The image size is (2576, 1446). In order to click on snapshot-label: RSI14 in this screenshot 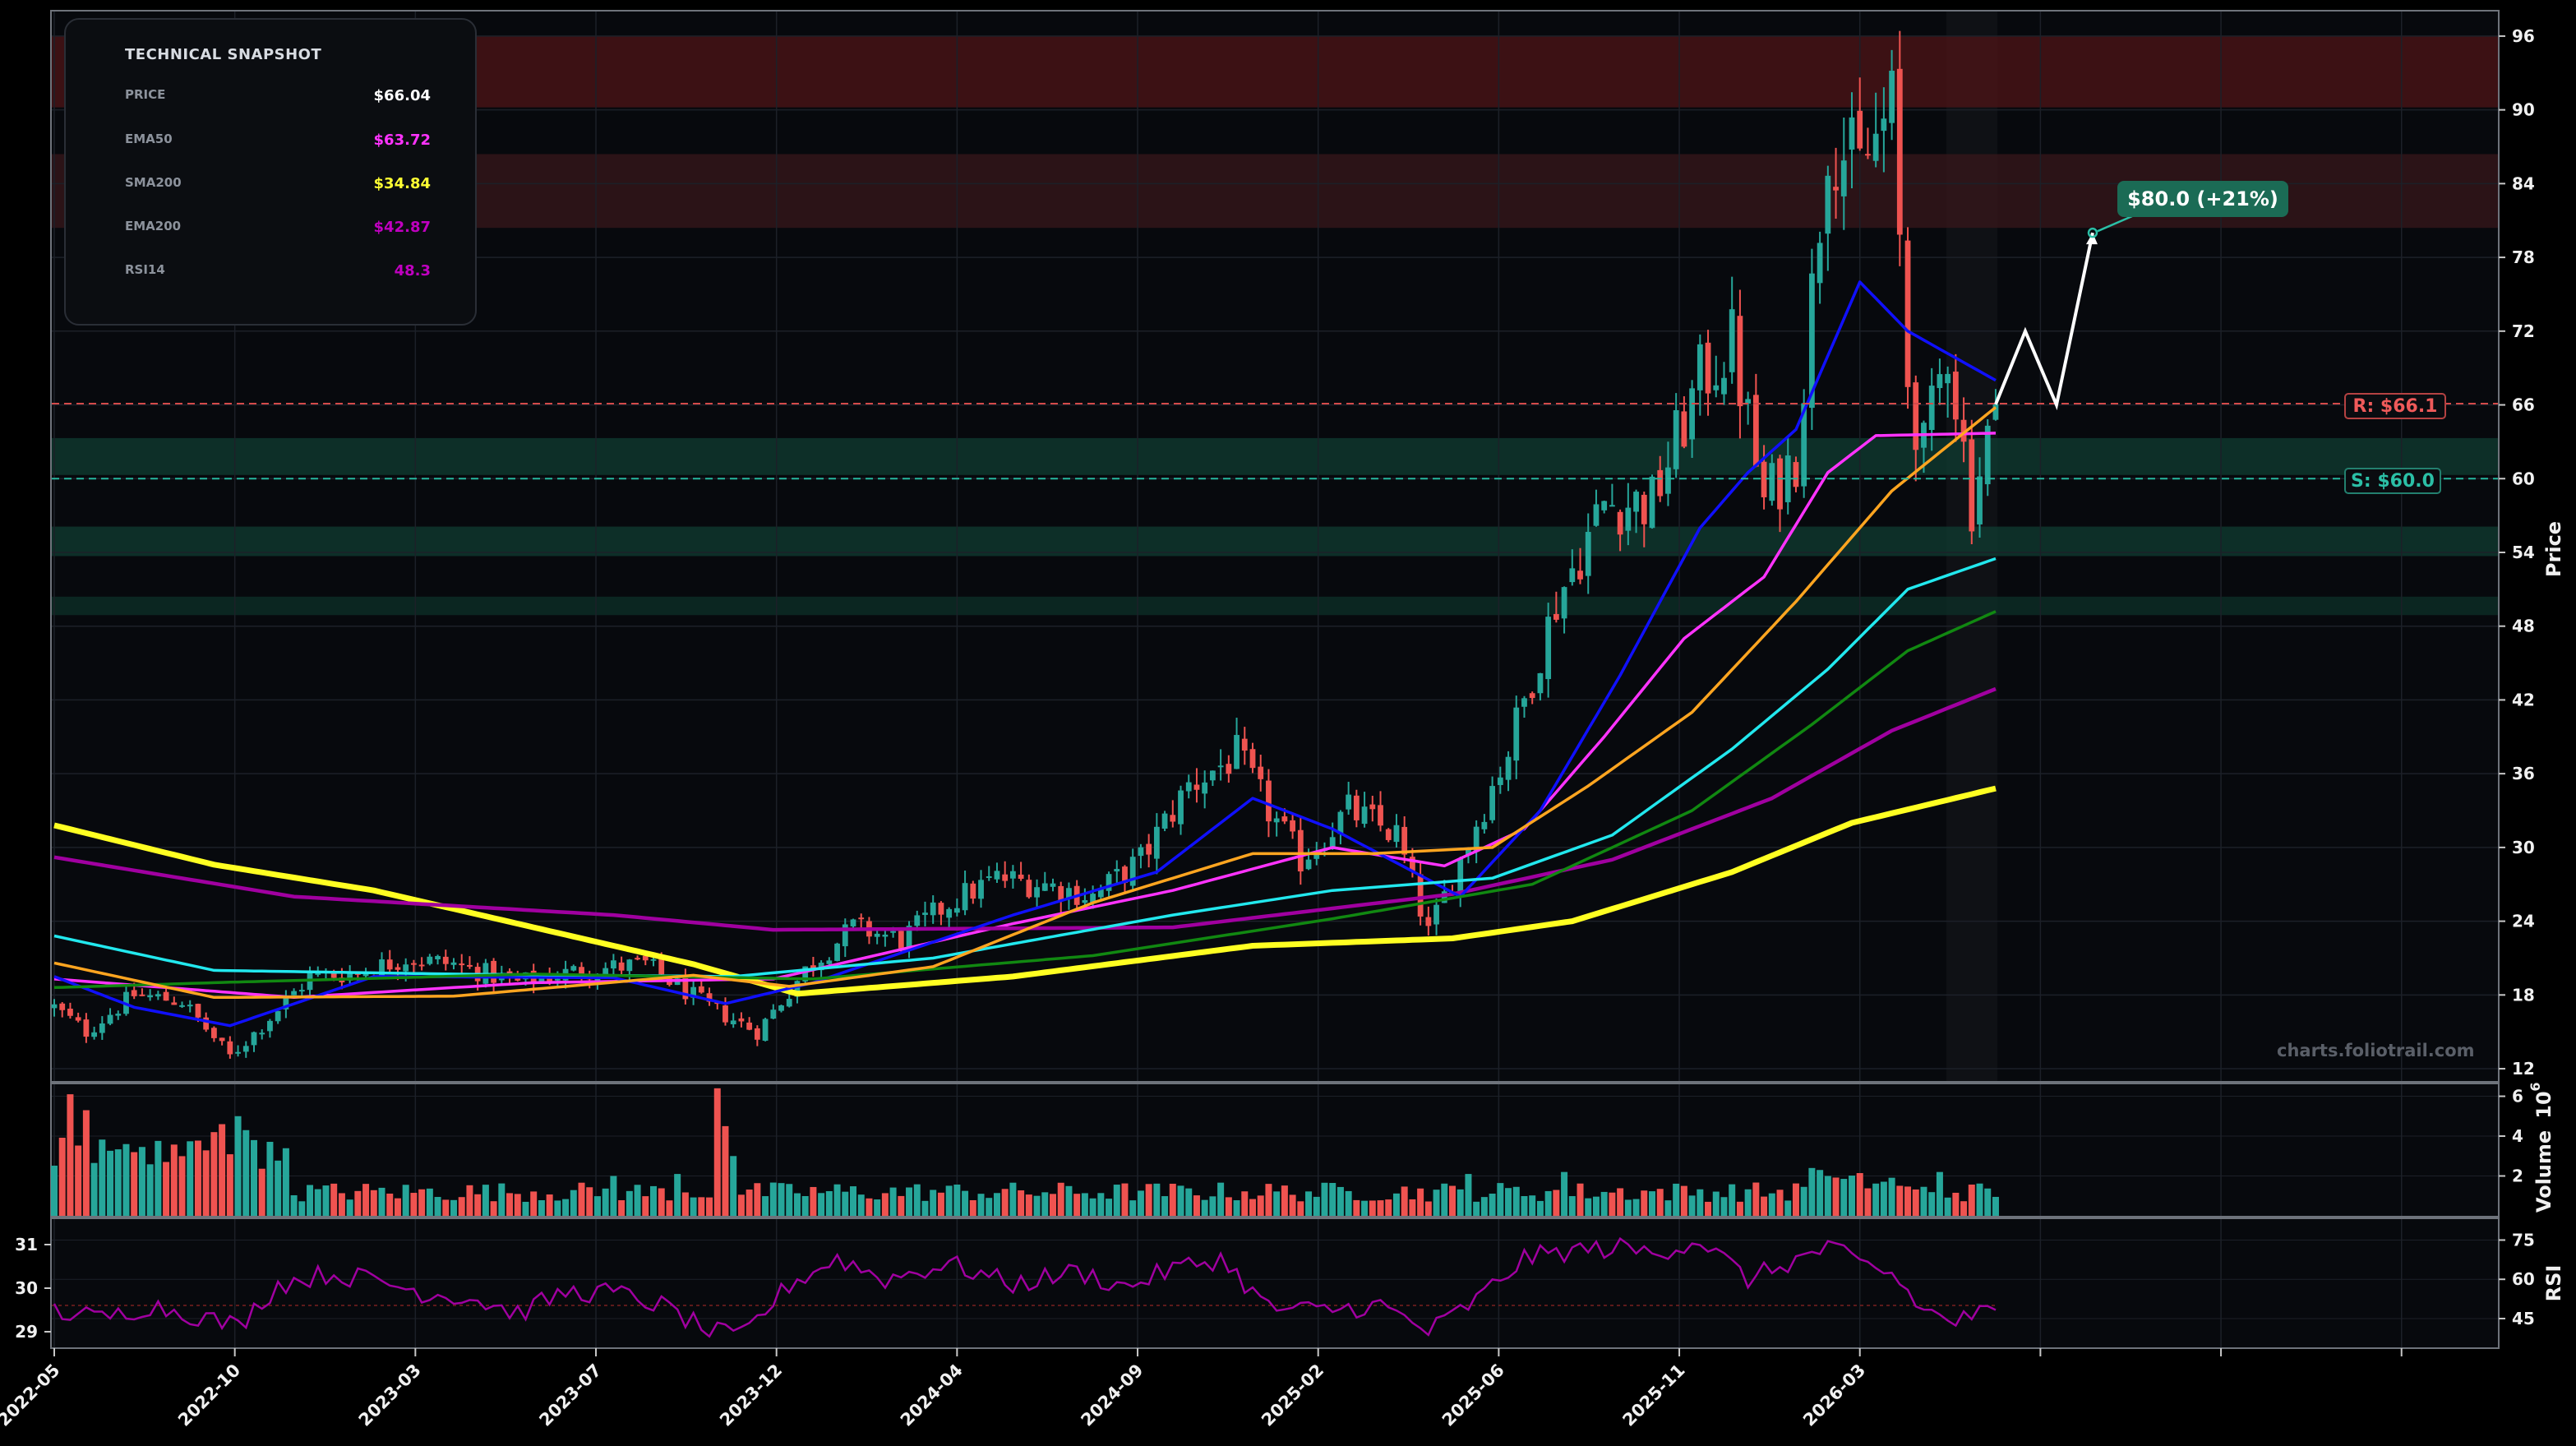, I will do `click(145, 269)`.